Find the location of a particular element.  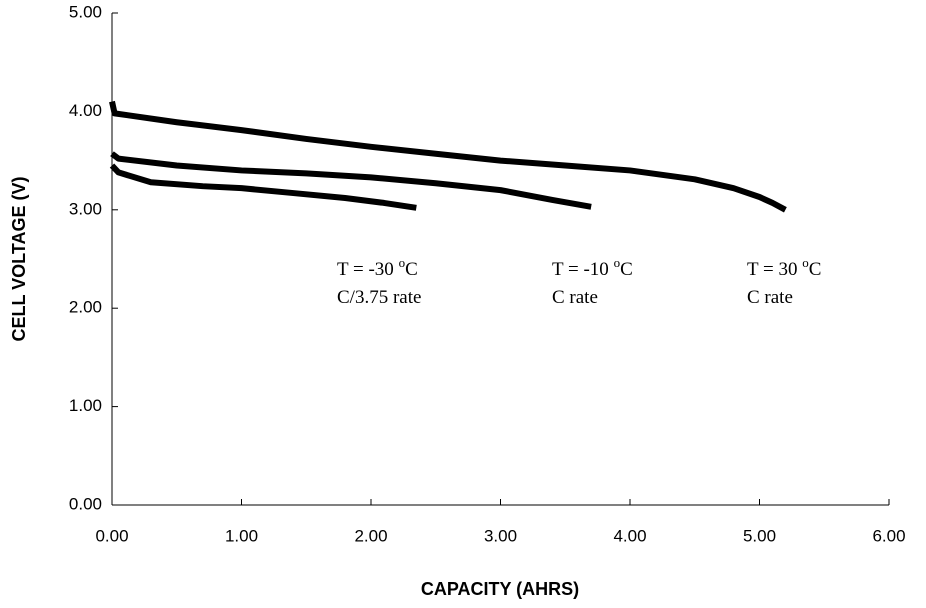

annotation: T = -30 oC is located at coordinates (377, 267).